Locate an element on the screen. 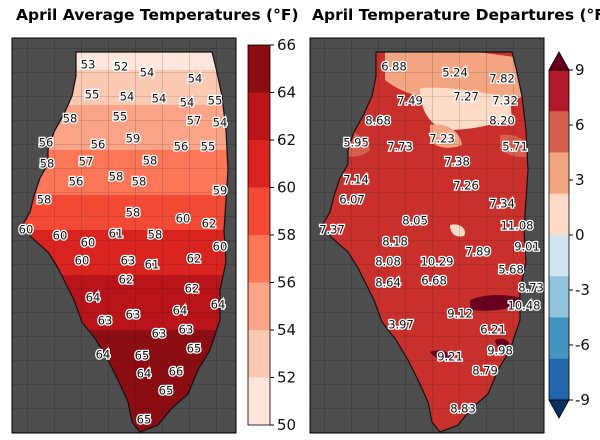 This screenshot has width=600, height=440. departure-value-label: 7.82 is located at coordinates (502, 79).